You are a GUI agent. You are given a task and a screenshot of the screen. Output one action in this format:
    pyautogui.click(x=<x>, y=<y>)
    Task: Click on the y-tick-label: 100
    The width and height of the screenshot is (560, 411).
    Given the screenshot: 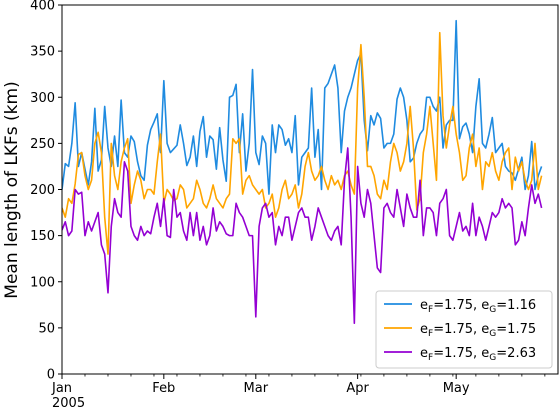 What is the action you would take?
    pyautogui.click(x=42, y=282)
    